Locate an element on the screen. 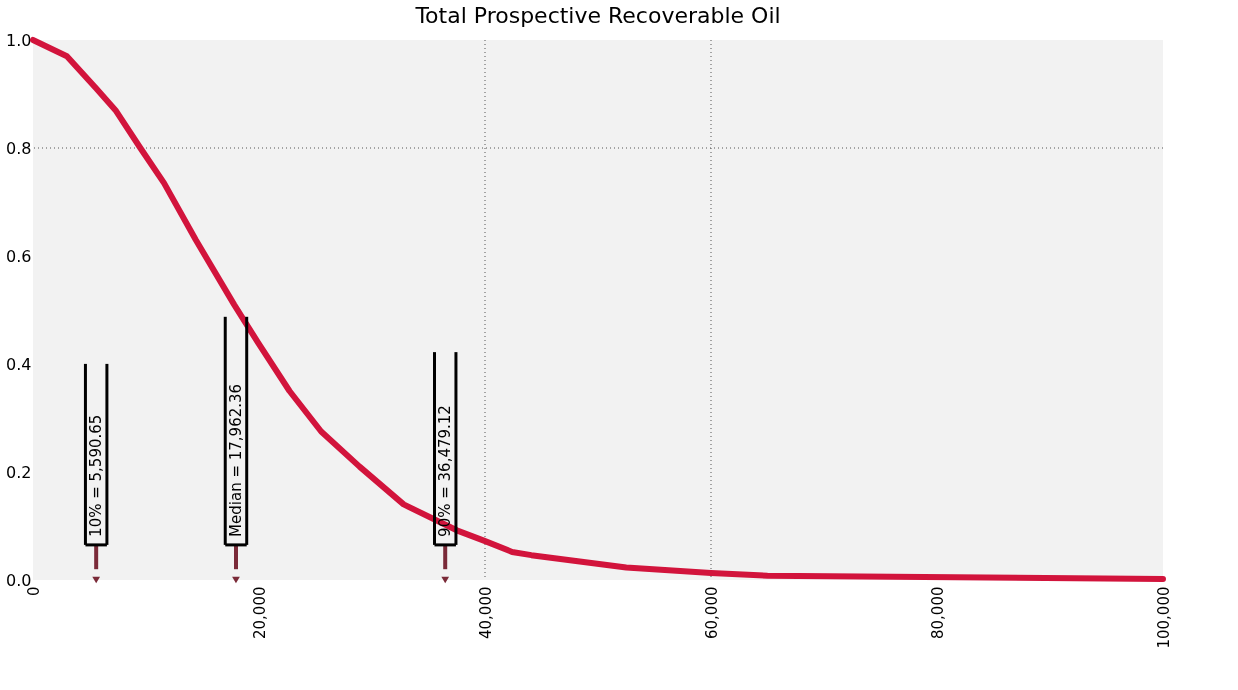  x-tick-label: 100,000 is located at coordinates (1163, 617).